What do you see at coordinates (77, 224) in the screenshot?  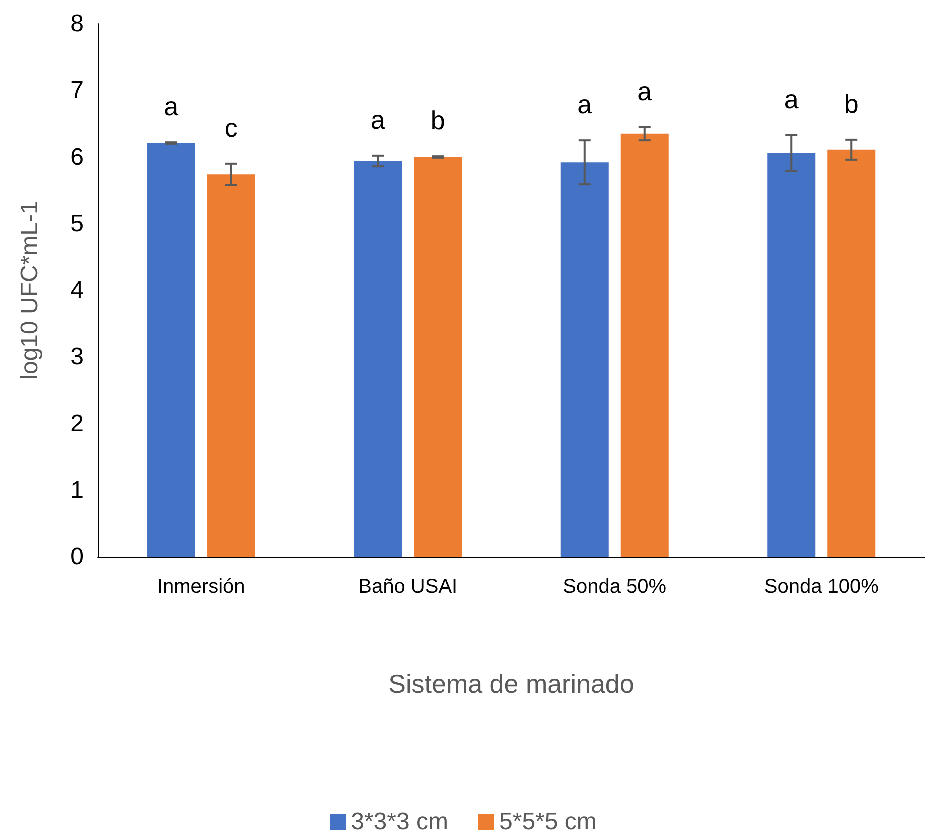 I see `y-tick-label: 5` at bounding box center [77, 224].